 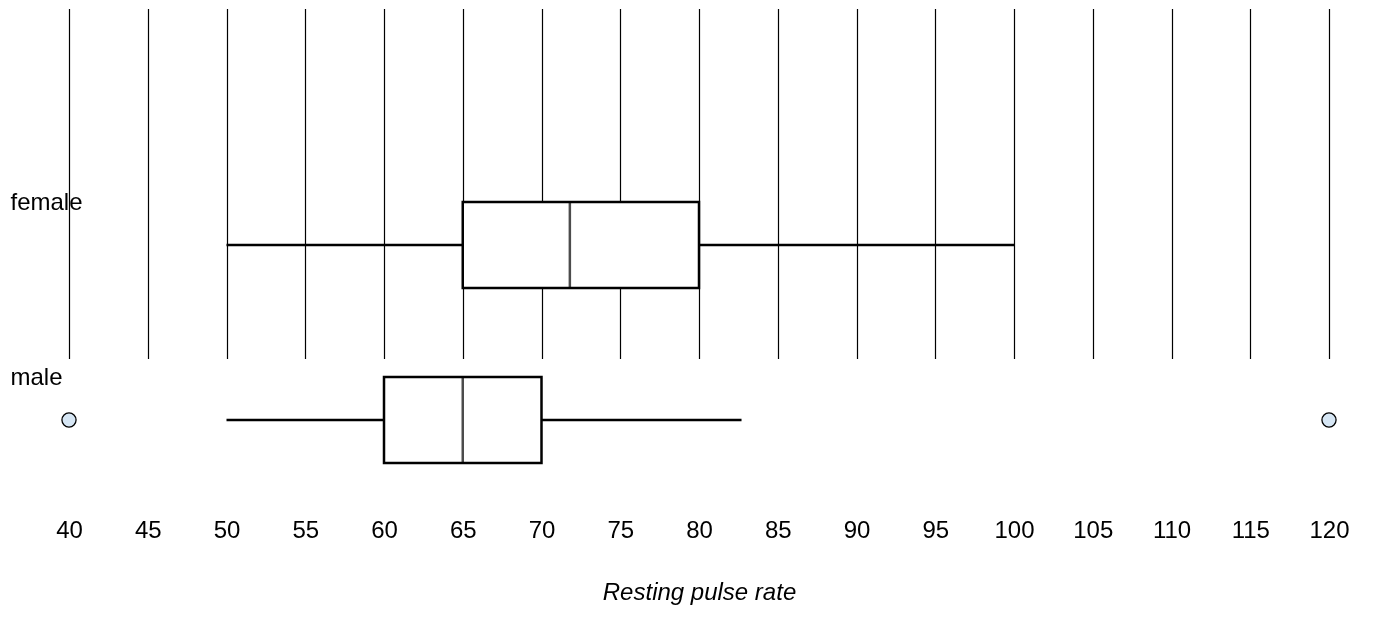 I want to click on x-tick-label: 85, so click(x=778, y=529).